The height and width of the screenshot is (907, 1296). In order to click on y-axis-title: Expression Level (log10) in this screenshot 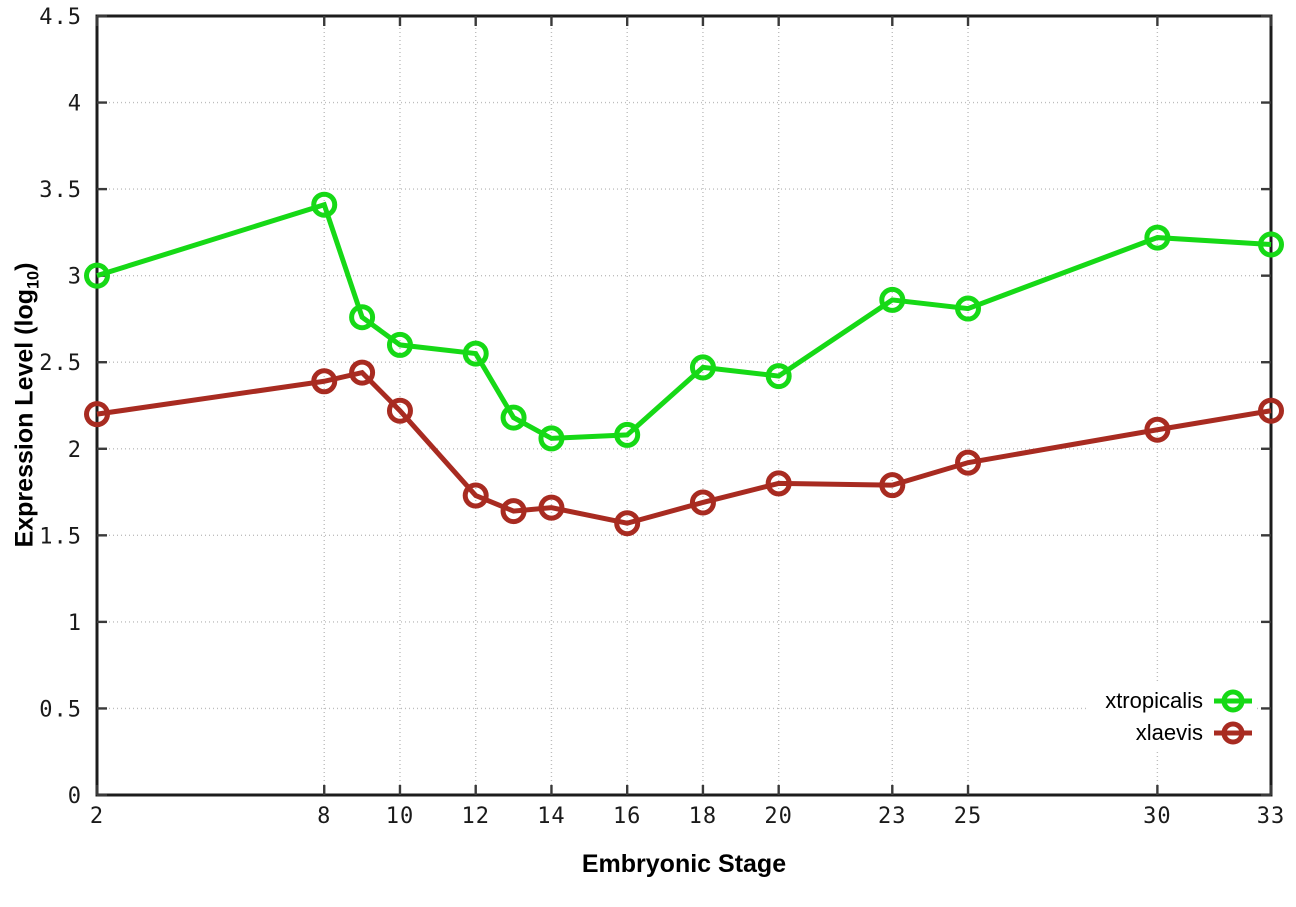, I will do `click(27, 405)`.